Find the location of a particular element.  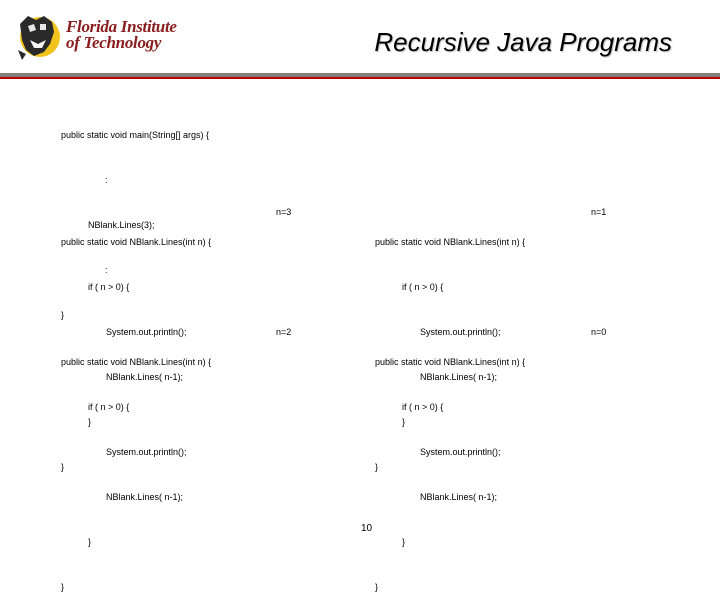

logo-line2: of Technology is located at coordinates (114, 42).